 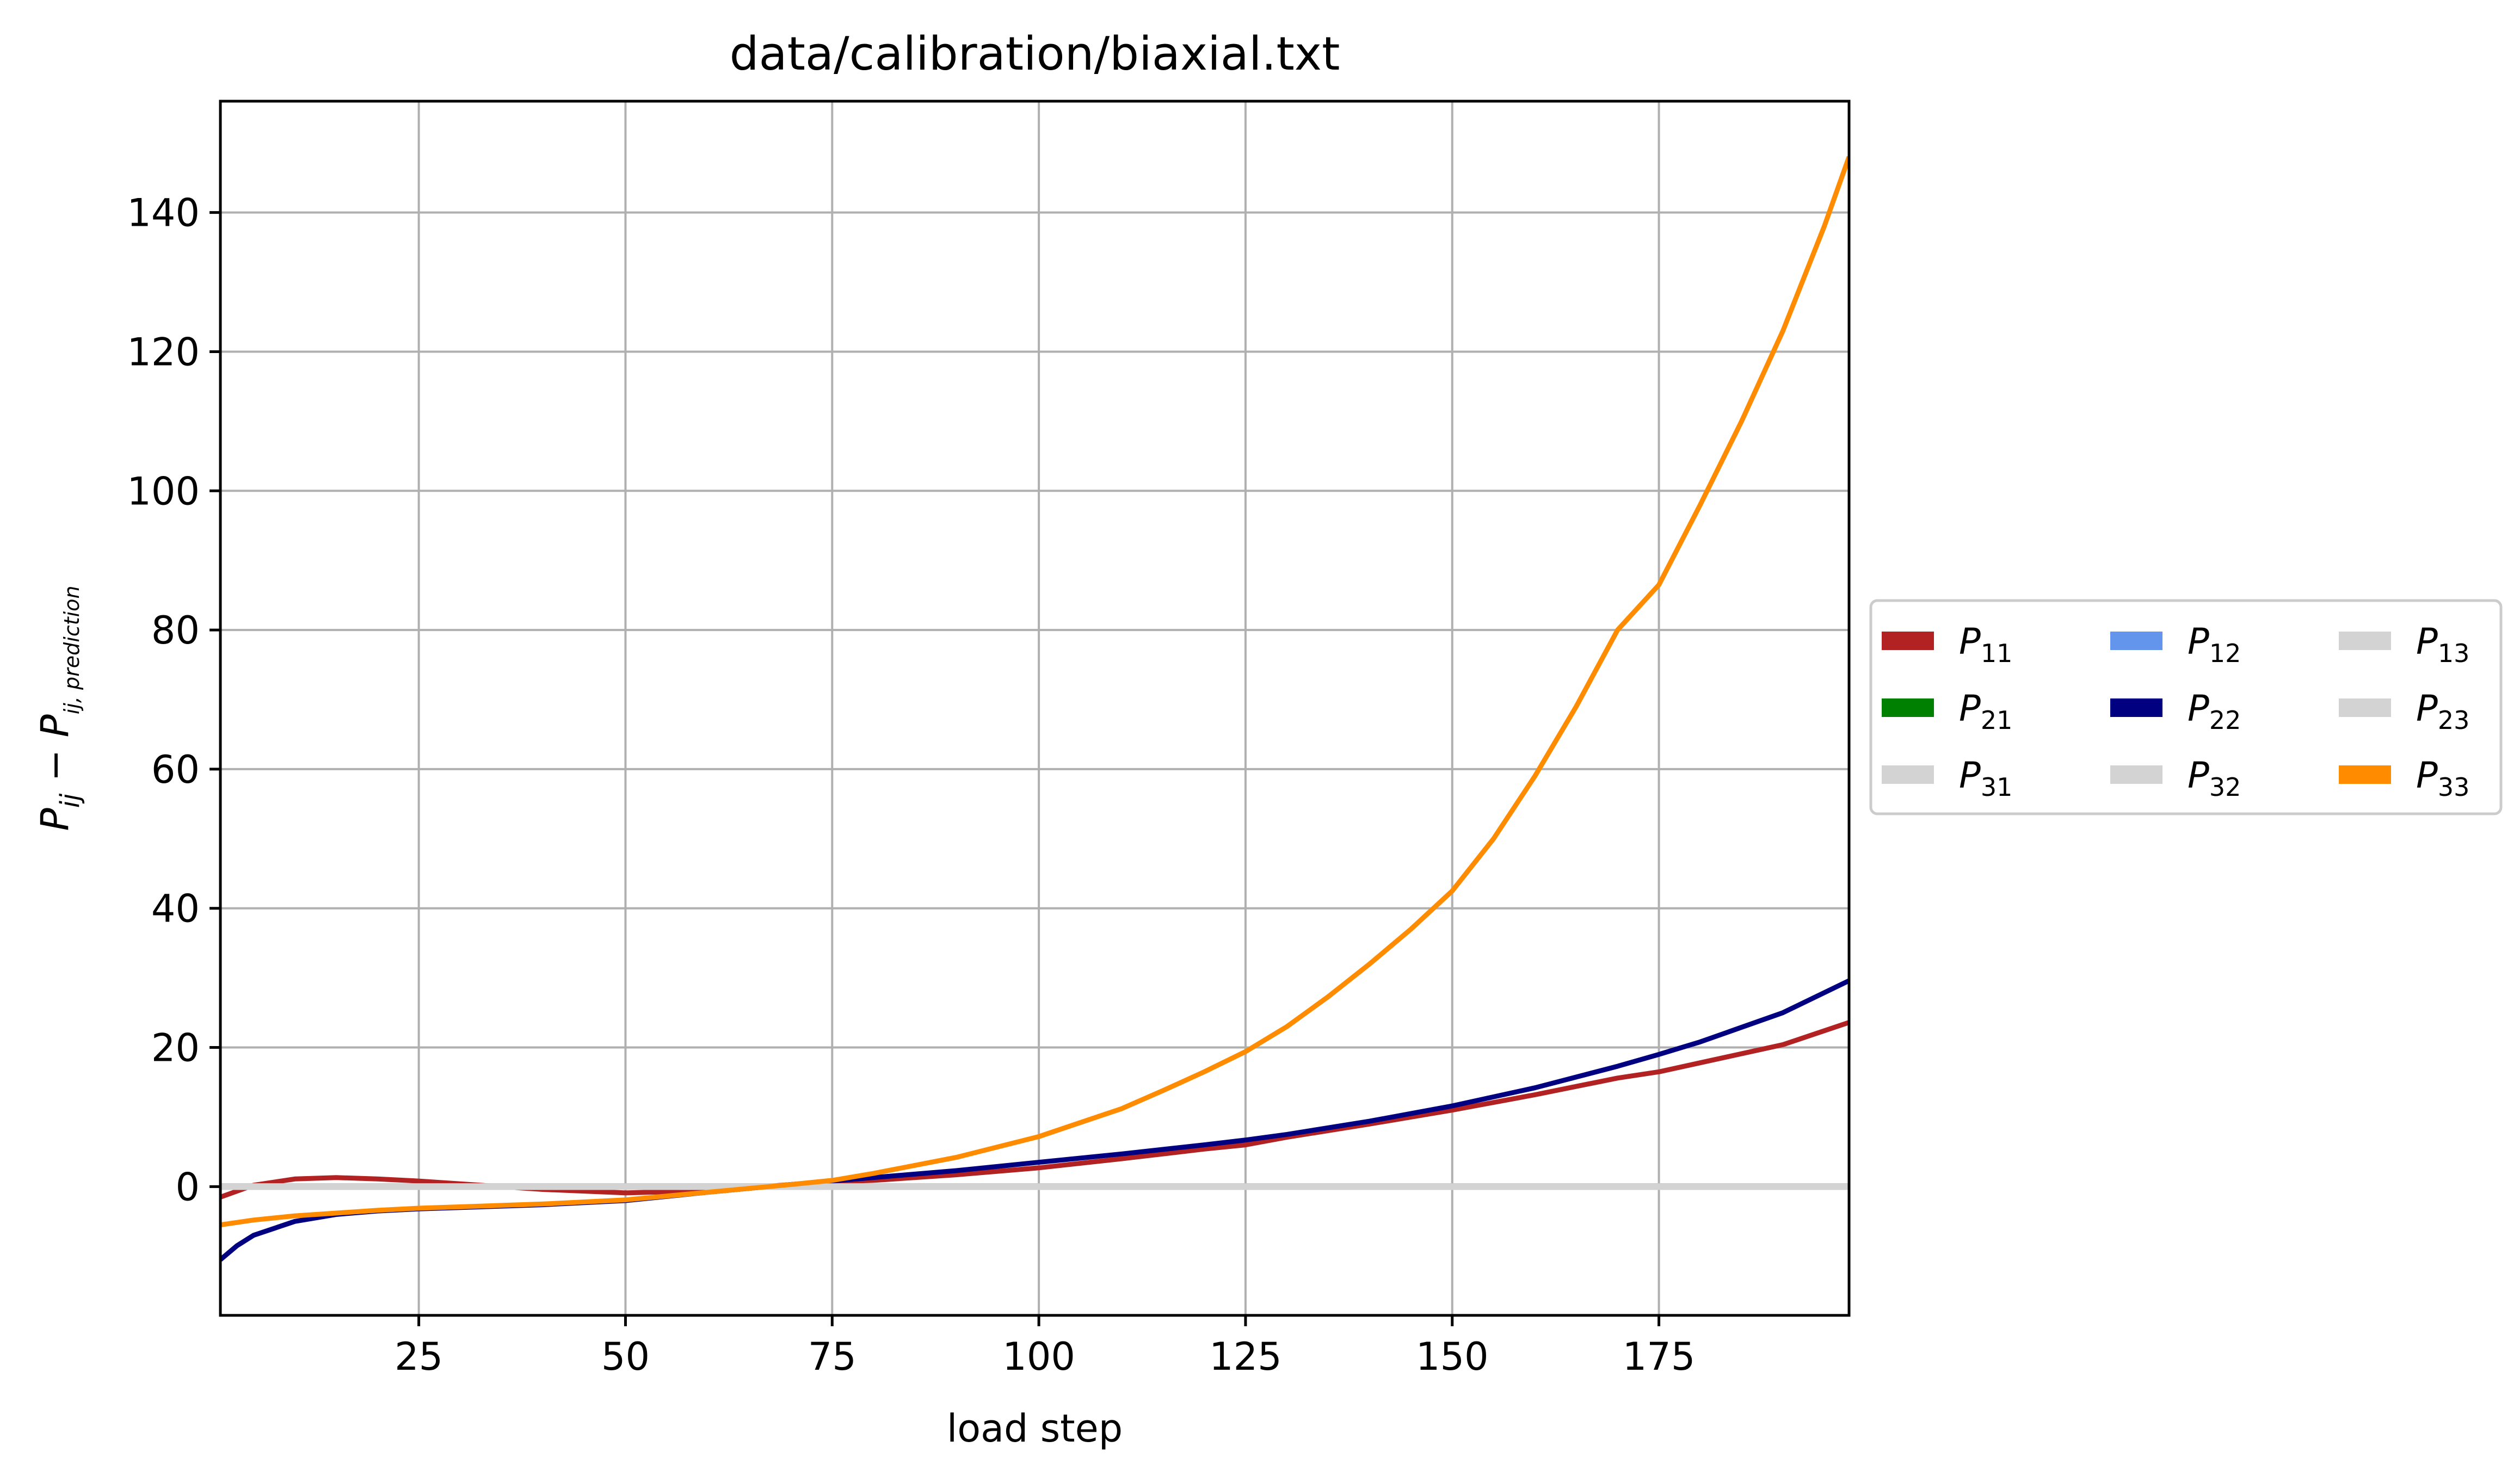 What do you see at coordinates (2404, 711) in the screenshot?
I see `legend-item-p23: P23` at bounding box center [2404, 711].